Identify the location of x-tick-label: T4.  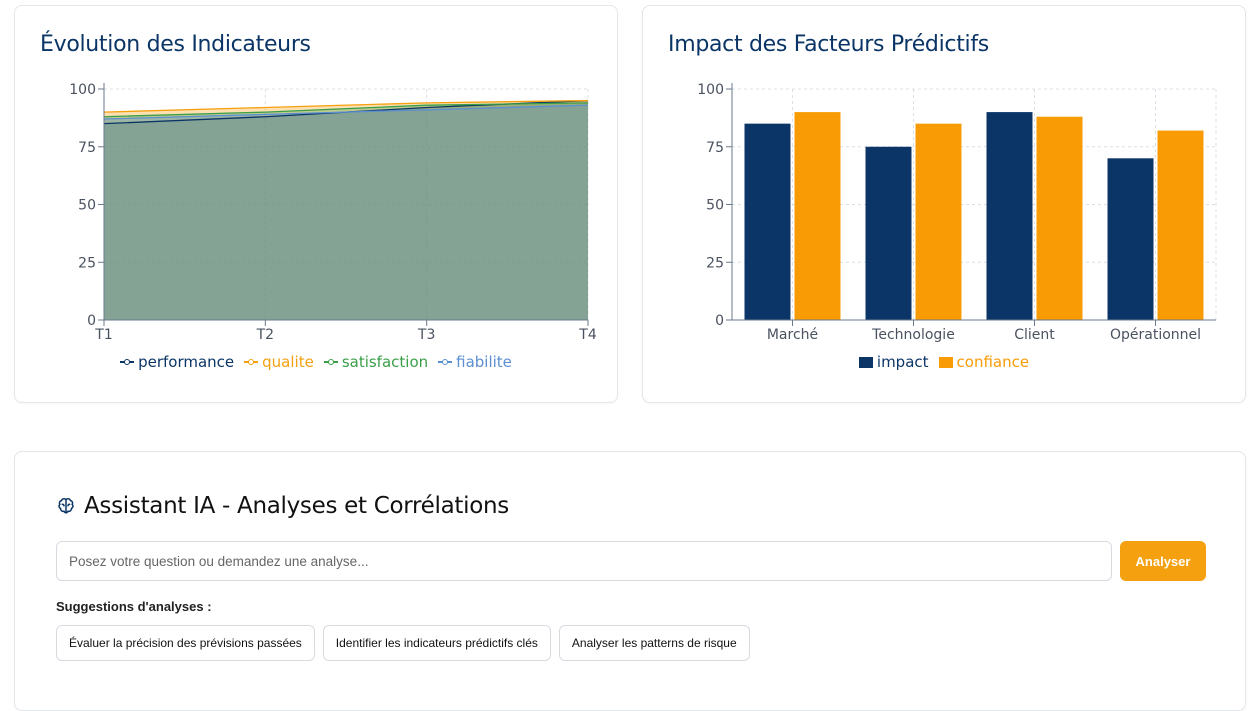
(587, 335).